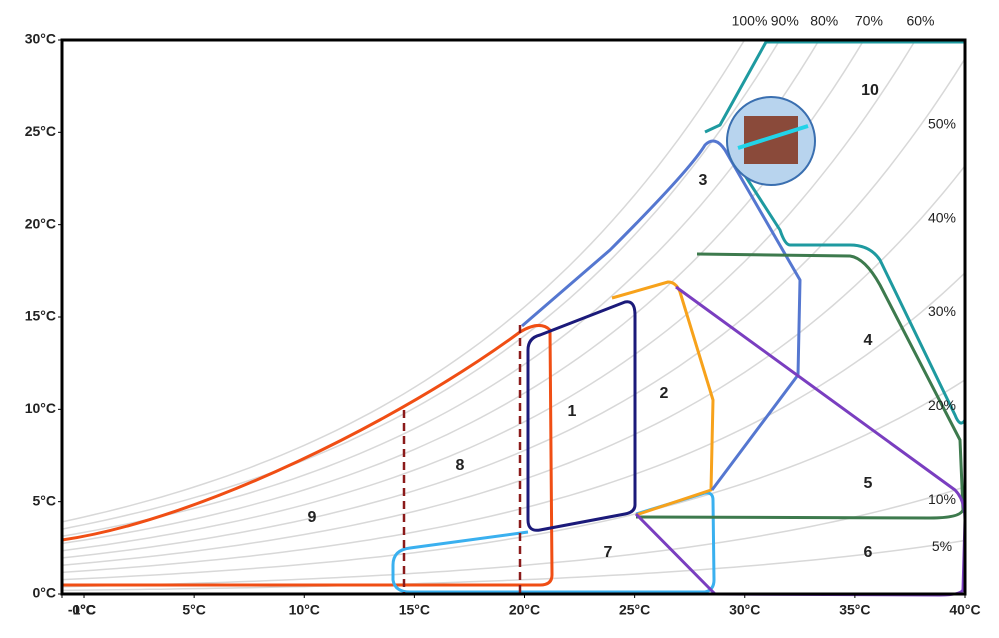 Image resolution: width=999 pixels, height=638 pixels. What do you see at coordinates (40, 39) in the screenshot?
I see `y-tick-label: 30°C` at bounding box center [40, 39].